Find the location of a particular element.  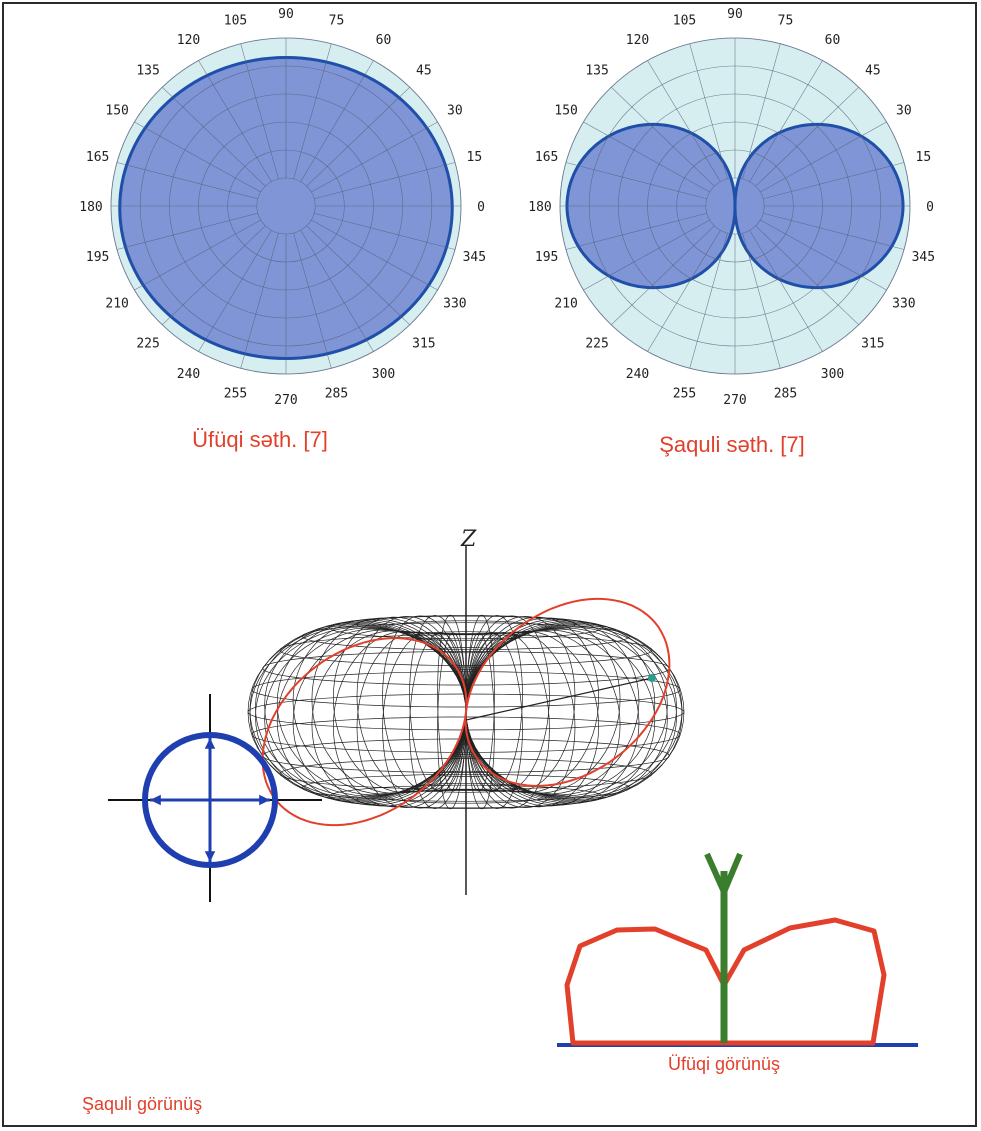

angle-tick-label: 105 is located at coordinates (684, 21).